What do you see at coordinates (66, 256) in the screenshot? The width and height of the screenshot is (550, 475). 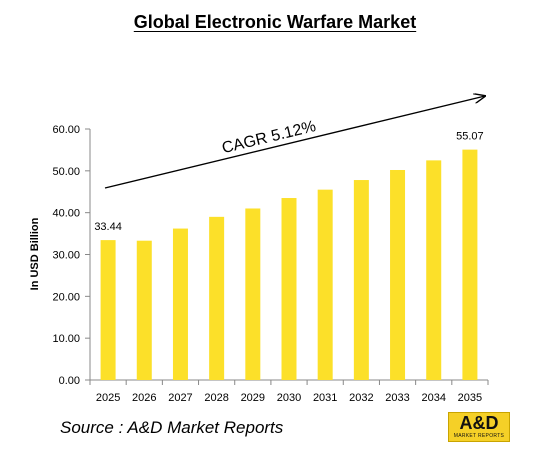 I see `y-tick-label: 30.00` at bounding box center [66, 256].